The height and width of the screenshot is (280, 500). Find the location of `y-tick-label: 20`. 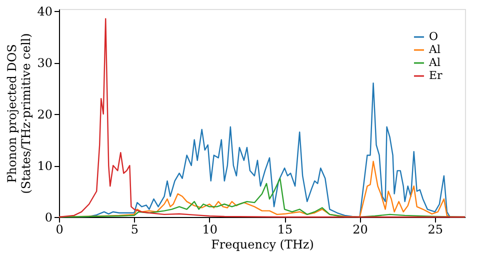

y-tick-label: 20 is located at coordinates (44, 115).